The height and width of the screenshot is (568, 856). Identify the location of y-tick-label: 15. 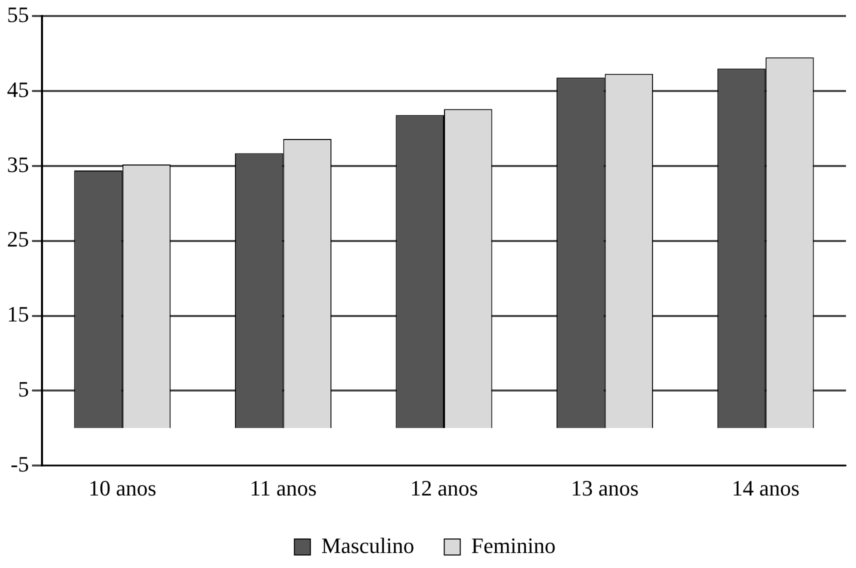
(18, 314).